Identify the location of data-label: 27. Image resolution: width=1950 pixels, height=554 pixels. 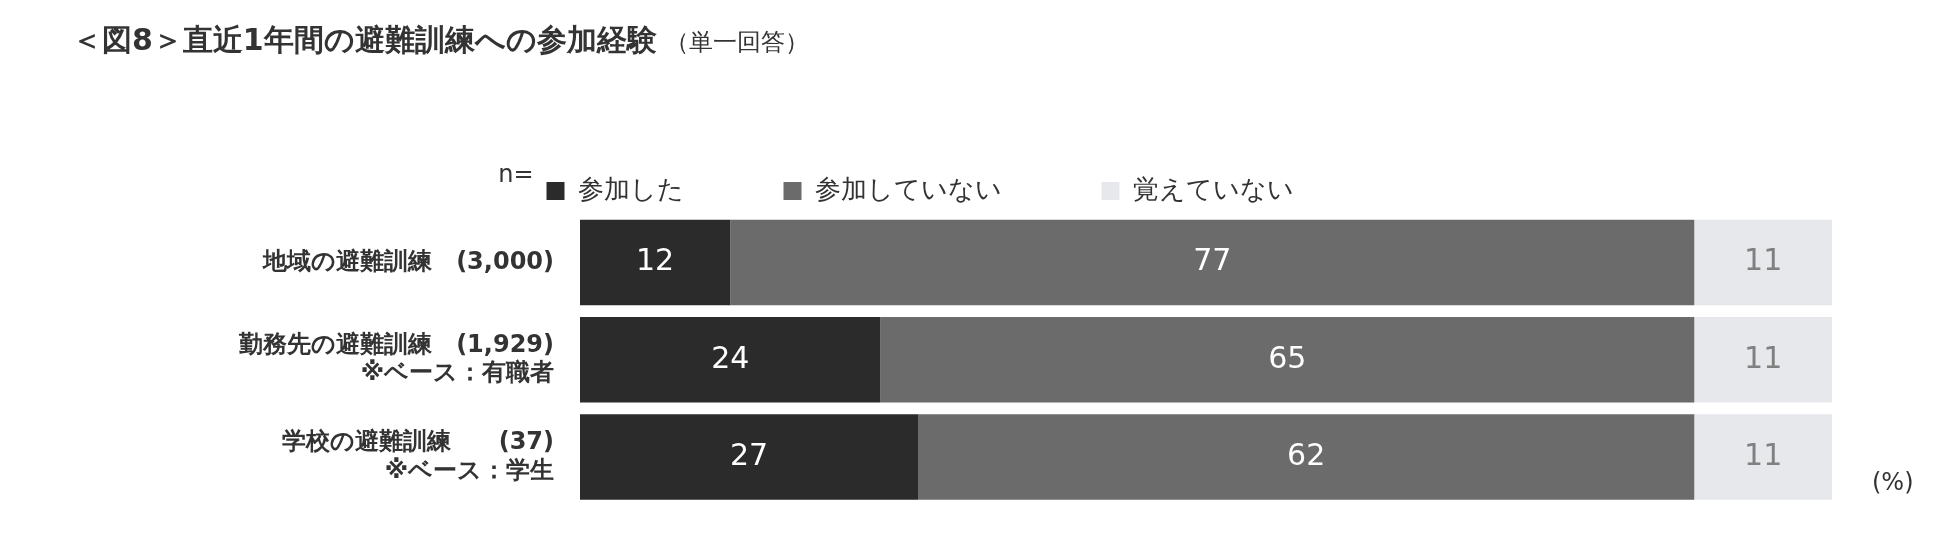
(749, 454).